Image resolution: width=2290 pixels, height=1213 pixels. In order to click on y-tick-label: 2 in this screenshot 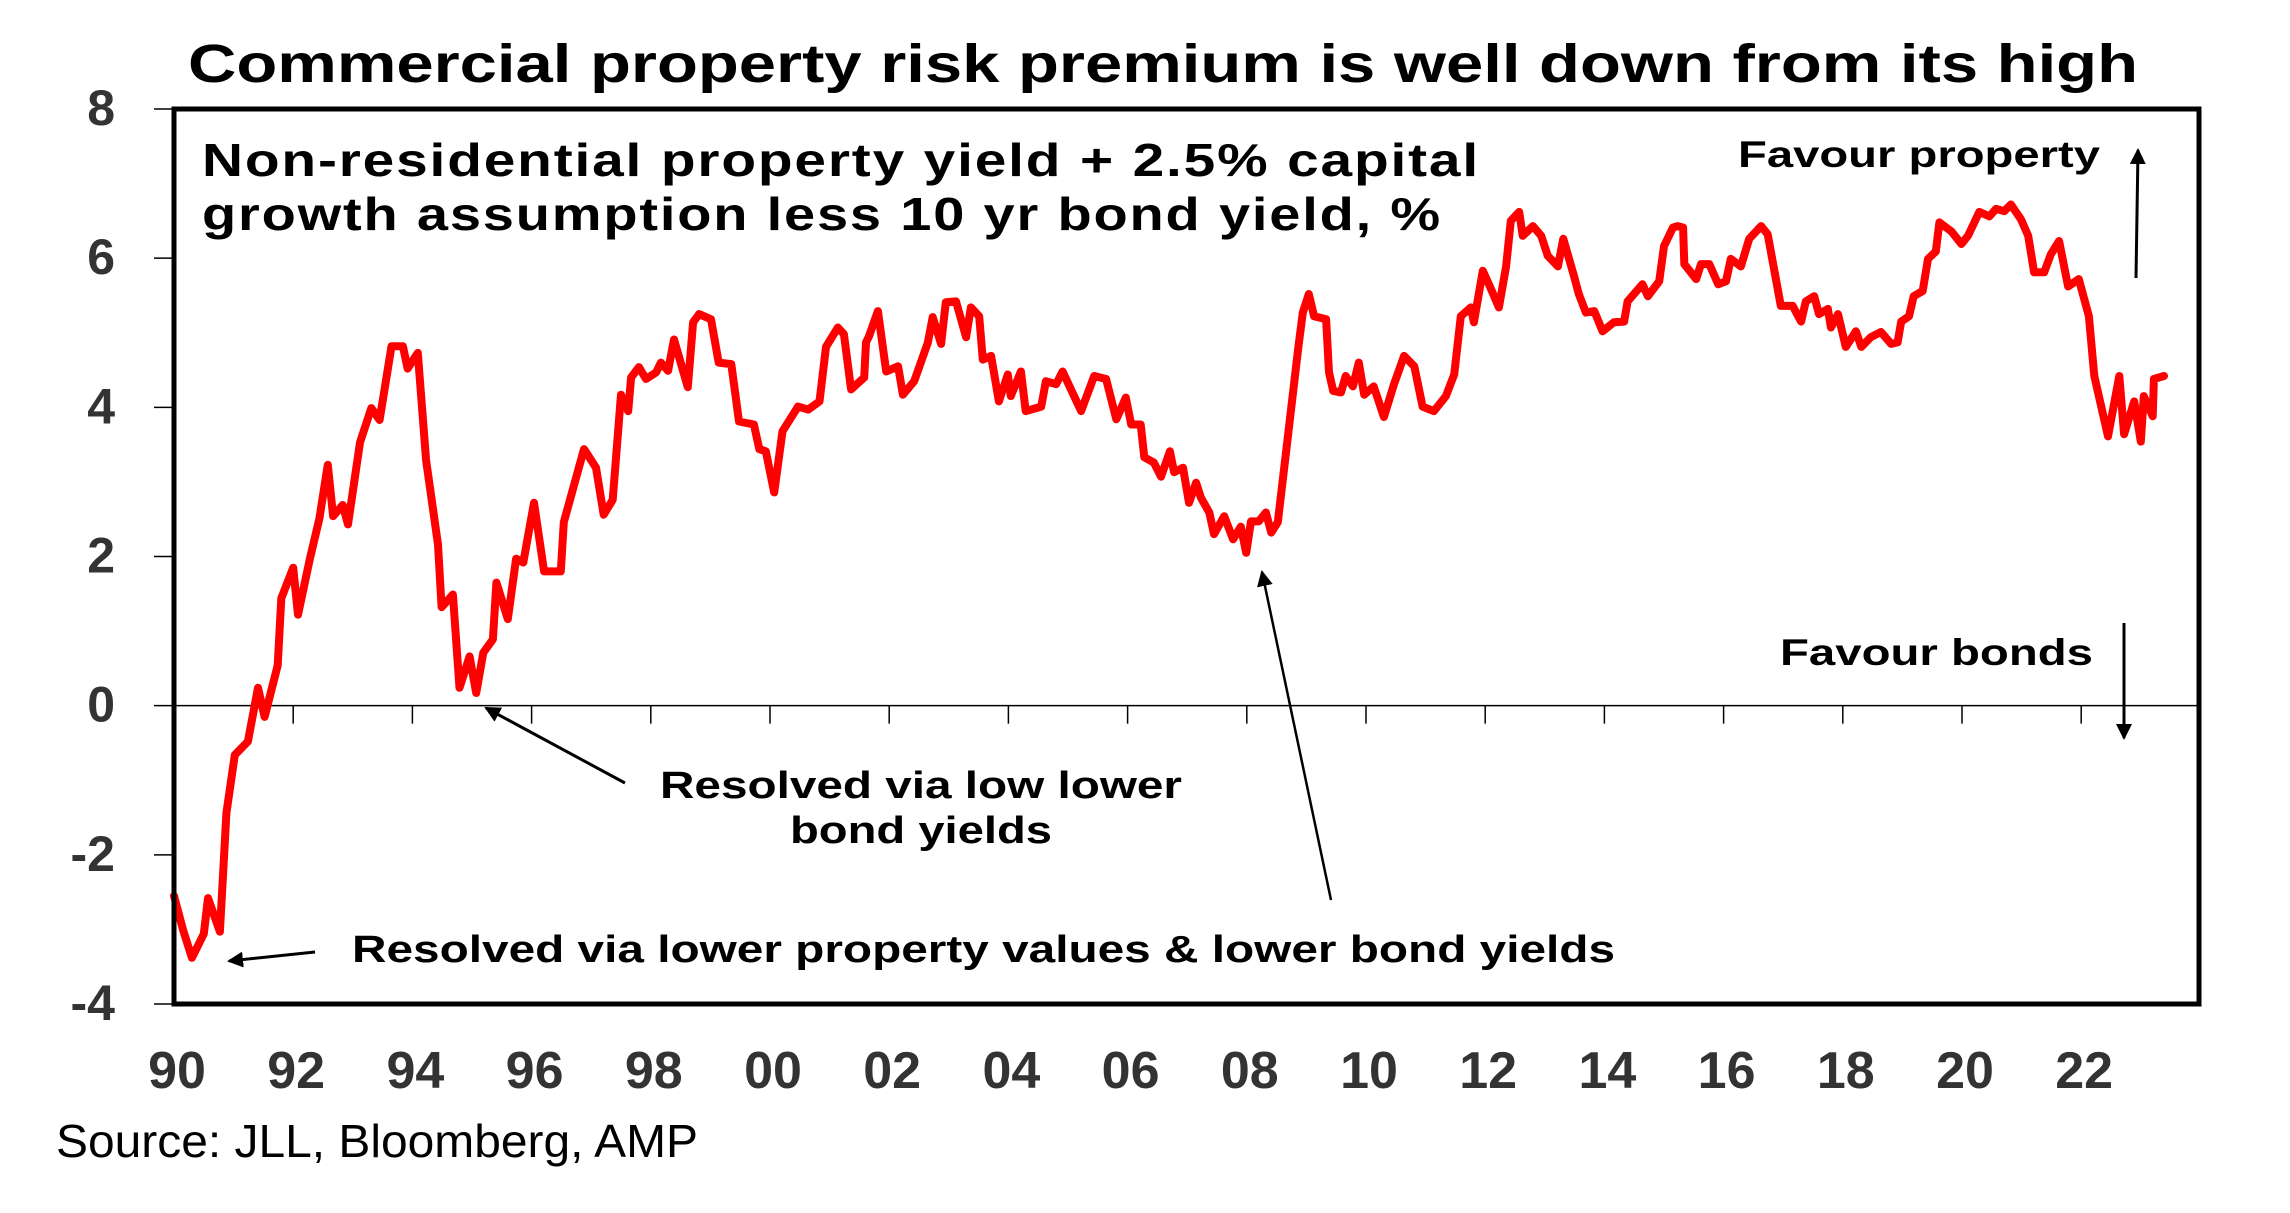, I will do `click(101, 556)`.